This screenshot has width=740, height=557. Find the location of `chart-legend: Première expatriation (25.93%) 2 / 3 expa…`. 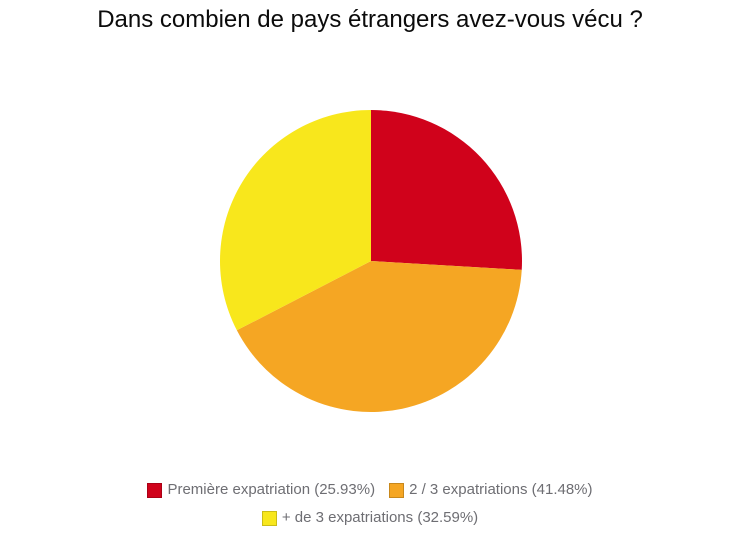

chart-legend: Première expatriation (25.93%) 2 / 3 expa… is located at coordinates (370, 504).